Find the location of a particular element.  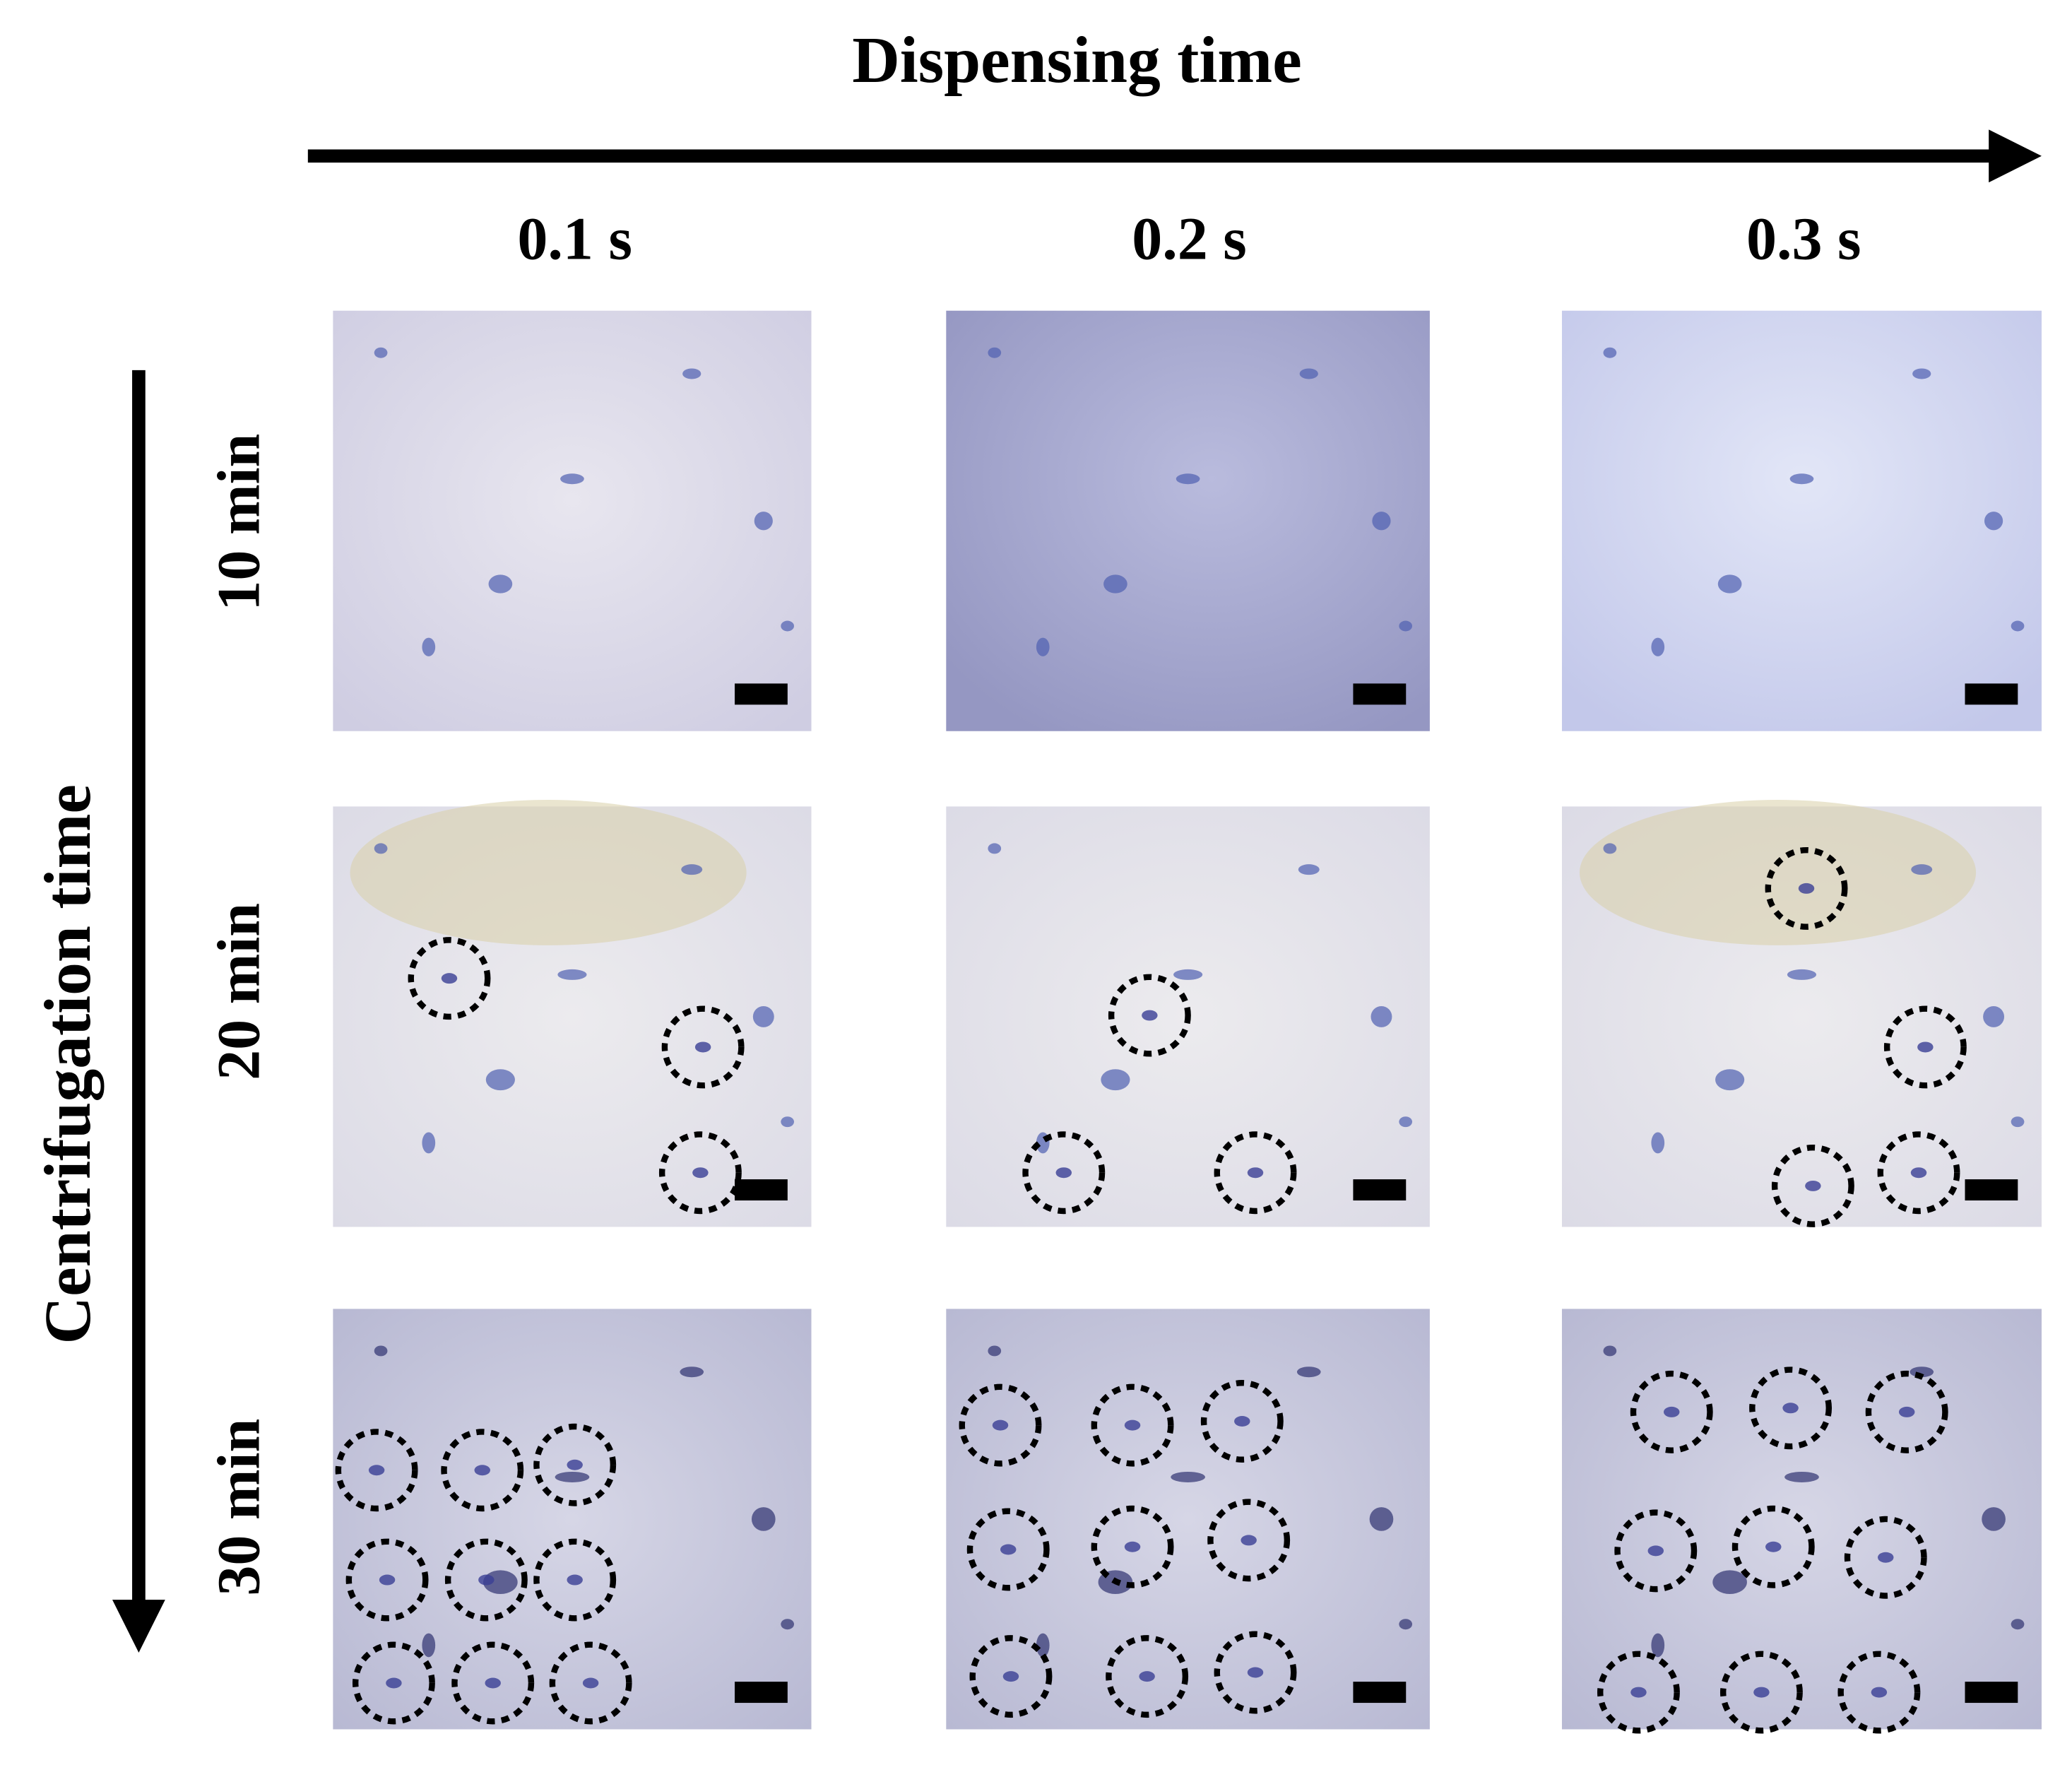

title: Dispensing time is located at coordinates (1076, 60).